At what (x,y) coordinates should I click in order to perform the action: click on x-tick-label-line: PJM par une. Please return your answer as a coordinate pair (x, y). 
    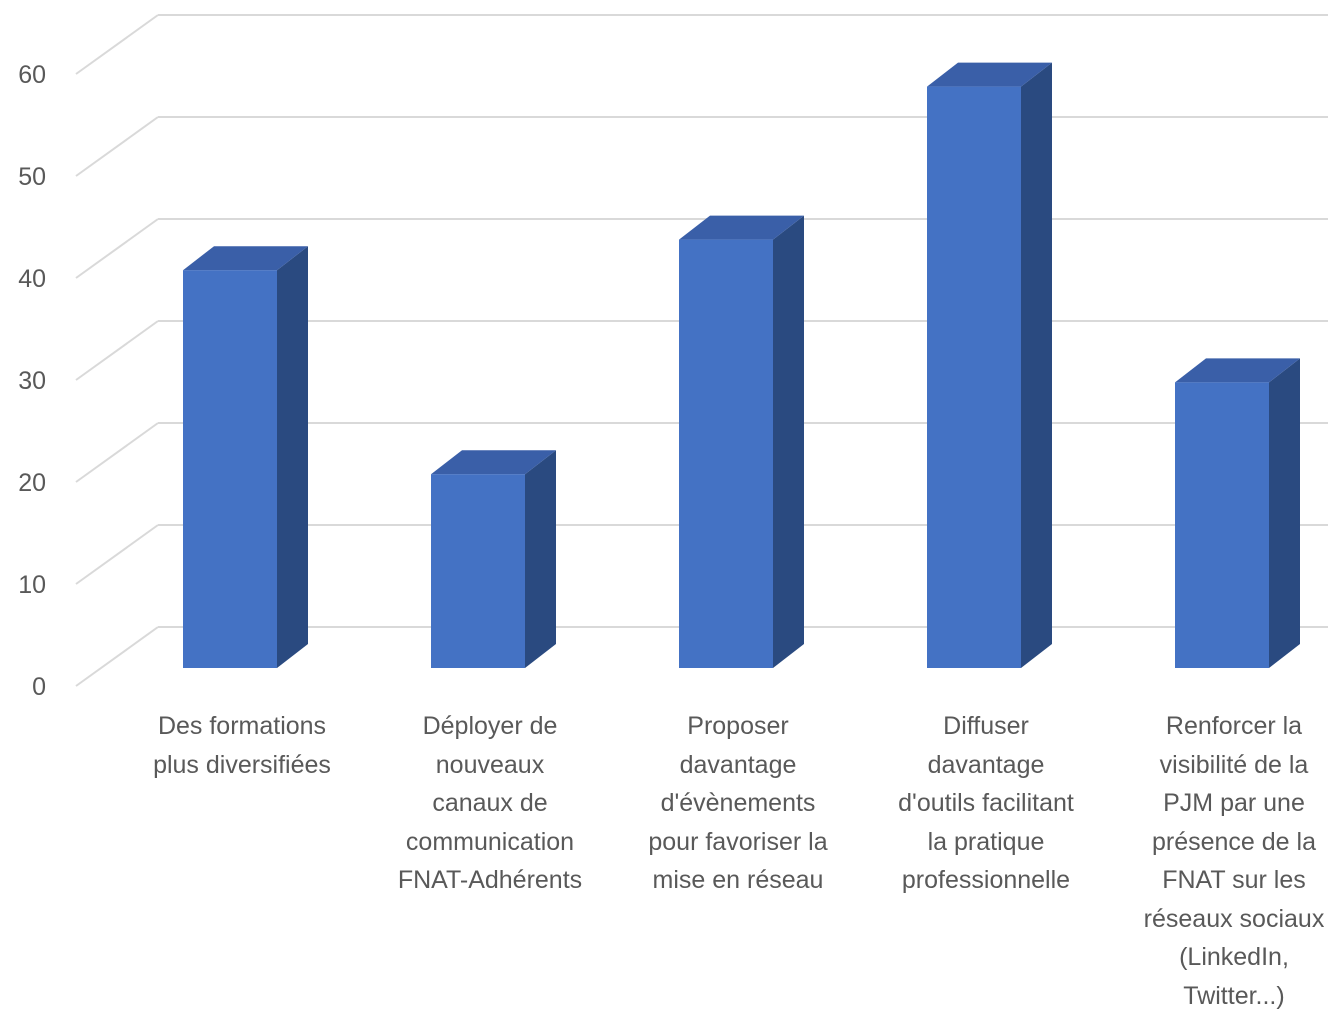
    Looking at the image, I should click on (1226, 803).